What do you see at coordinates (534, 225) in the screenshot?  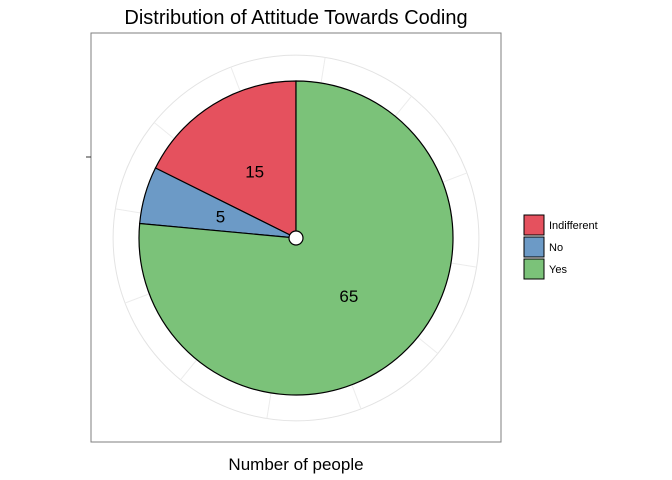 I see `legend-swatch-indifferent` at bounding box center [534, 225].